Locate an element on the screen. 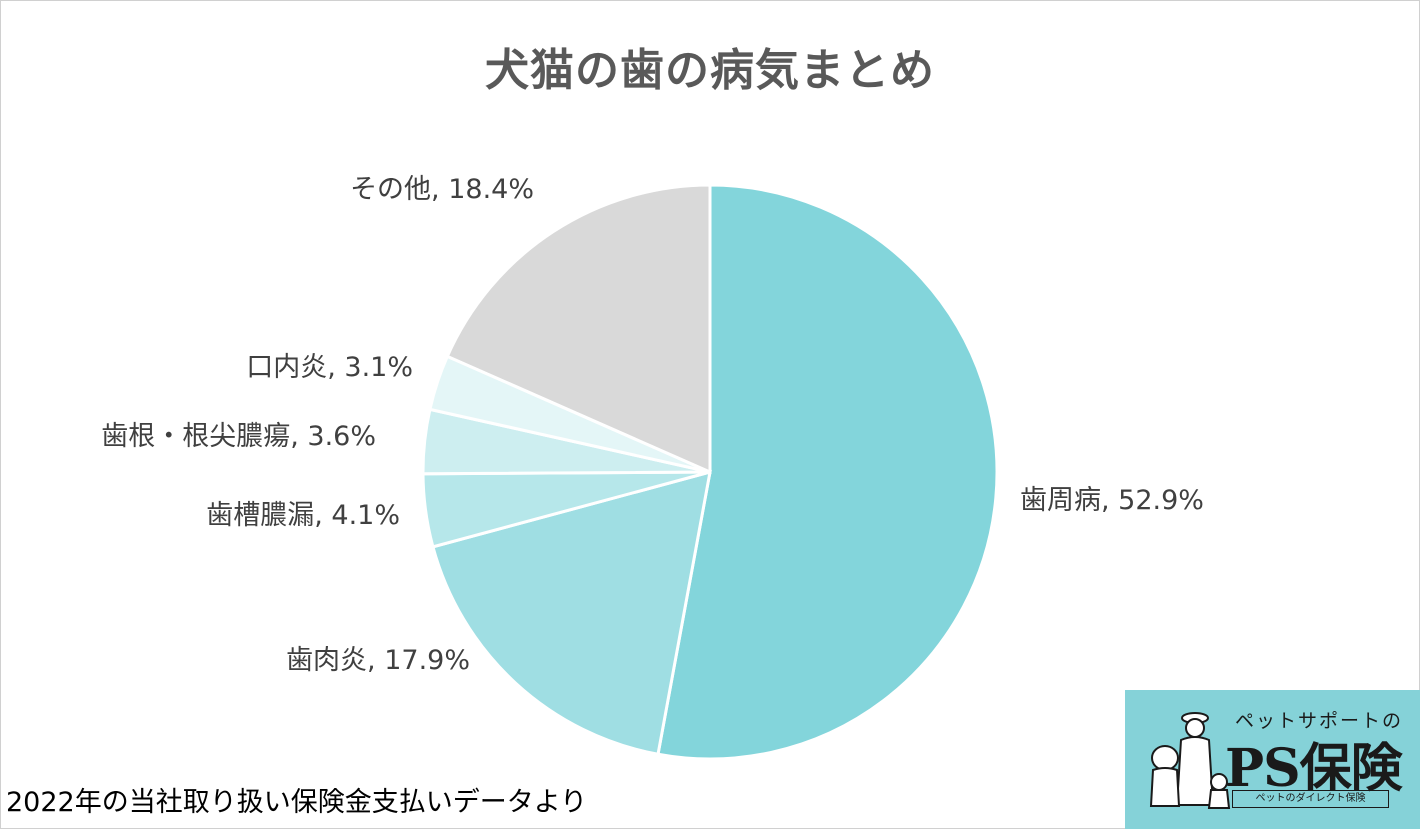 The width and height of the screenshot is (1420, 829). logo-tagline: ペットサポートの is located at coordinates (1319, 721).